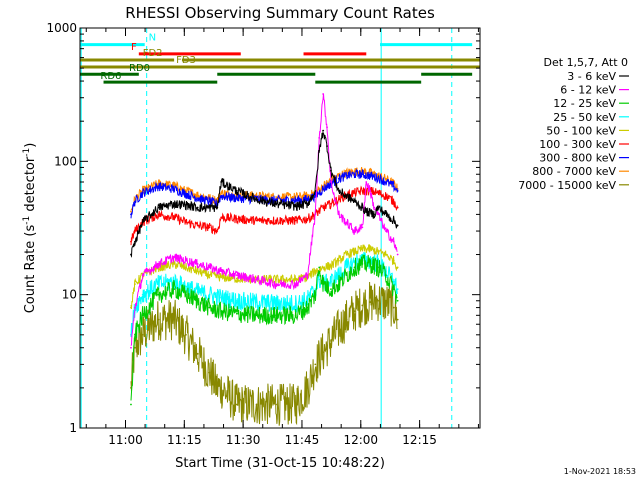  Describe the element at coordinates (584, 117) in the screenshot. I see `legend-label: 25 - 50 keV` at that location.